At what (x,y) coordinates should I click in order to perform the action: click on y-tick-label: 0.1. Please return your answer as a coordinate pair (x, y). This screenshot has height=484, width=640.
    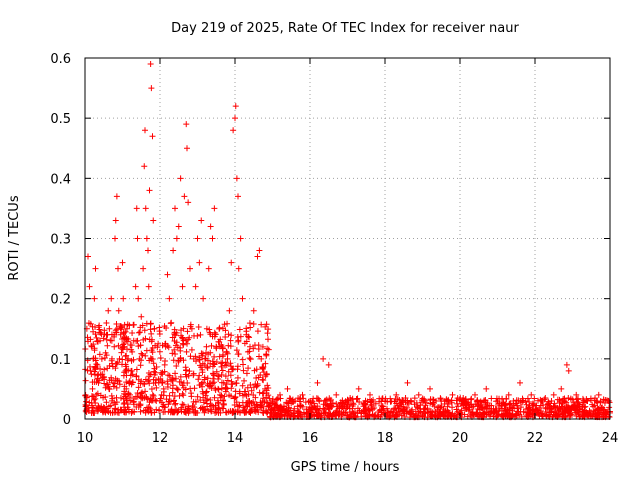
    Looking at the image, I should click on (60, 360).